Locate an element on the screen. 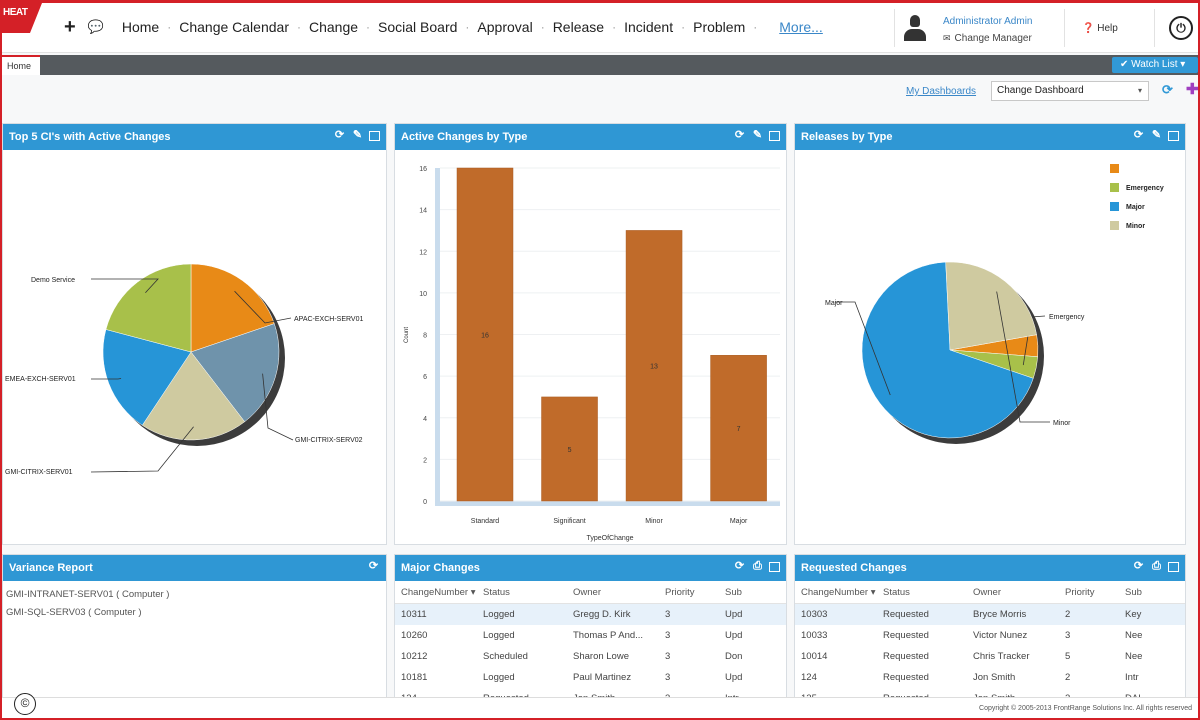 Image resolution: width=1200 pixels, height=720 pixels. x-tick-label: Standard is located at coordinates (485, 521).